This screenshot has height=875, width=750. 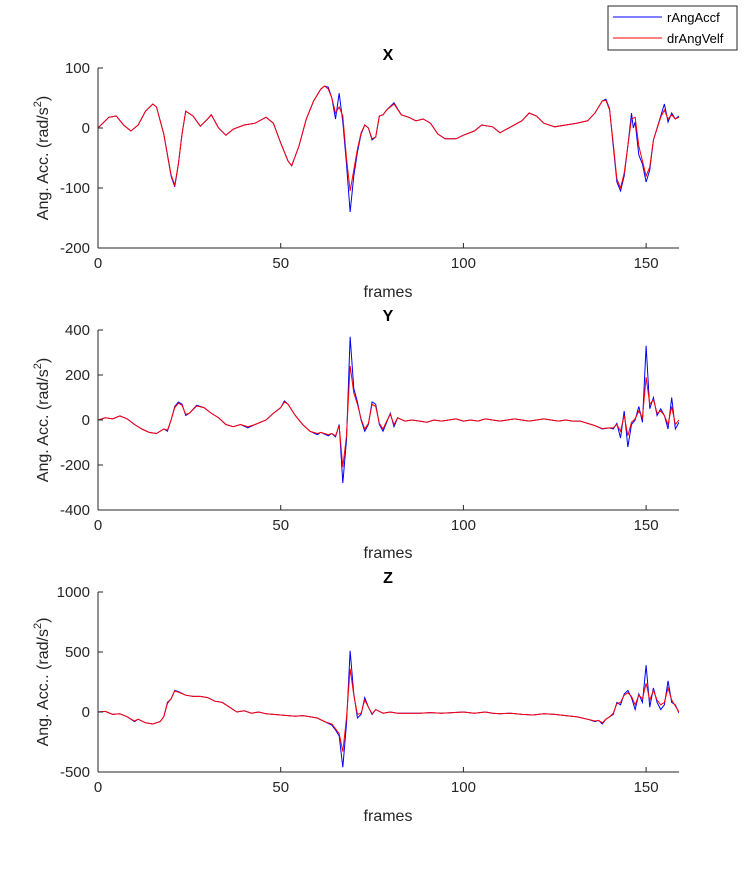 What do you see at coordinates (75, 510) in the screenshot?
I see `y-tick-label: -400` at bounding box center [75, 510].